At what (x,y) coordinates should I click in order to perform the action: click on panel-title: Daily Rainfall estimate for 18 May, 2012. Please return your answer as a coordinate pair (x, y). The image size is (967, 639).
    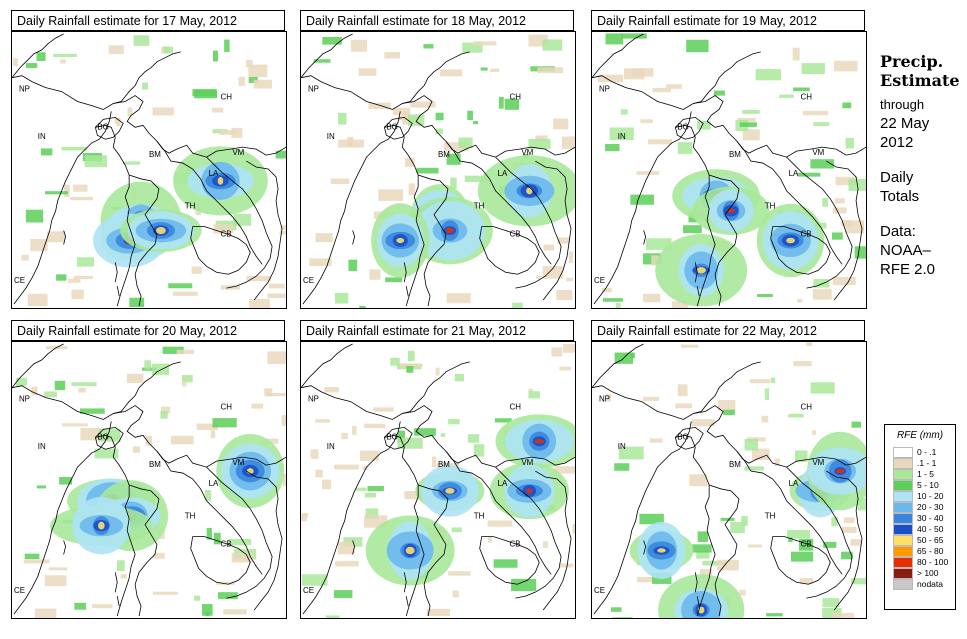
    Looking at the image, I should click on (437, 20).